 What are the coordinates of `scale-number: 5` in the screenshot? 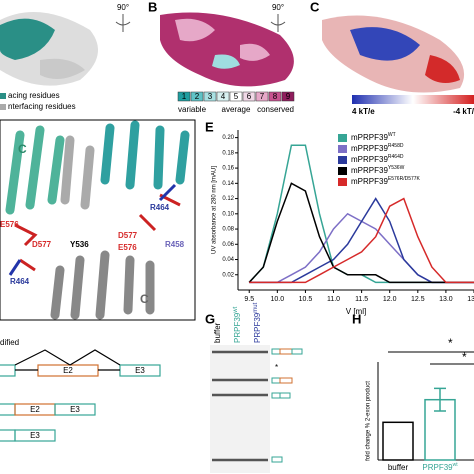 It's located at (236, 96).